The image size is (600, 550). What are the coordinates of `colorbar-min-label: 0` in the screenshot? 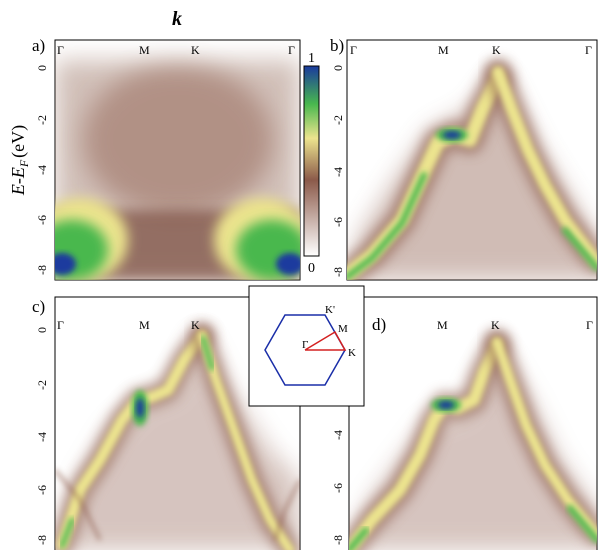 It's located at (311, 268).